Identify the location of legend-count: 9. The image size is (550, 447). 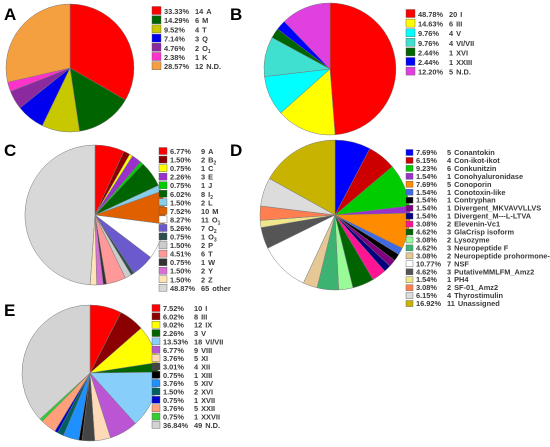
(196, 350).